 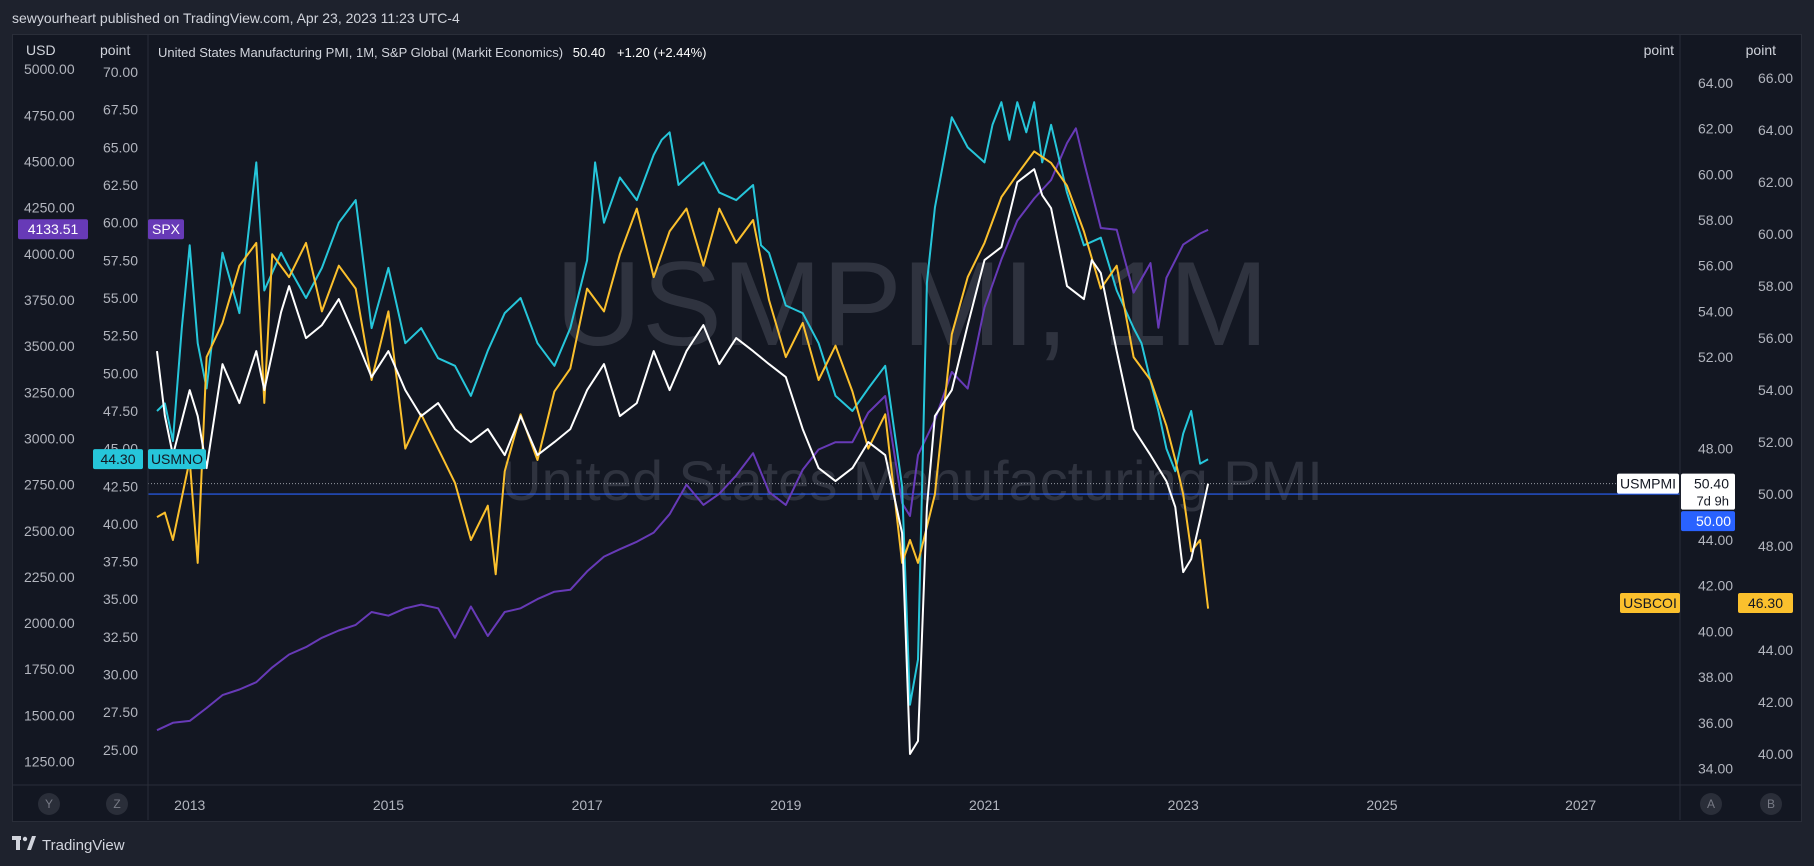 I want to click on price-label-spx-box, so click(x=53, y=229).